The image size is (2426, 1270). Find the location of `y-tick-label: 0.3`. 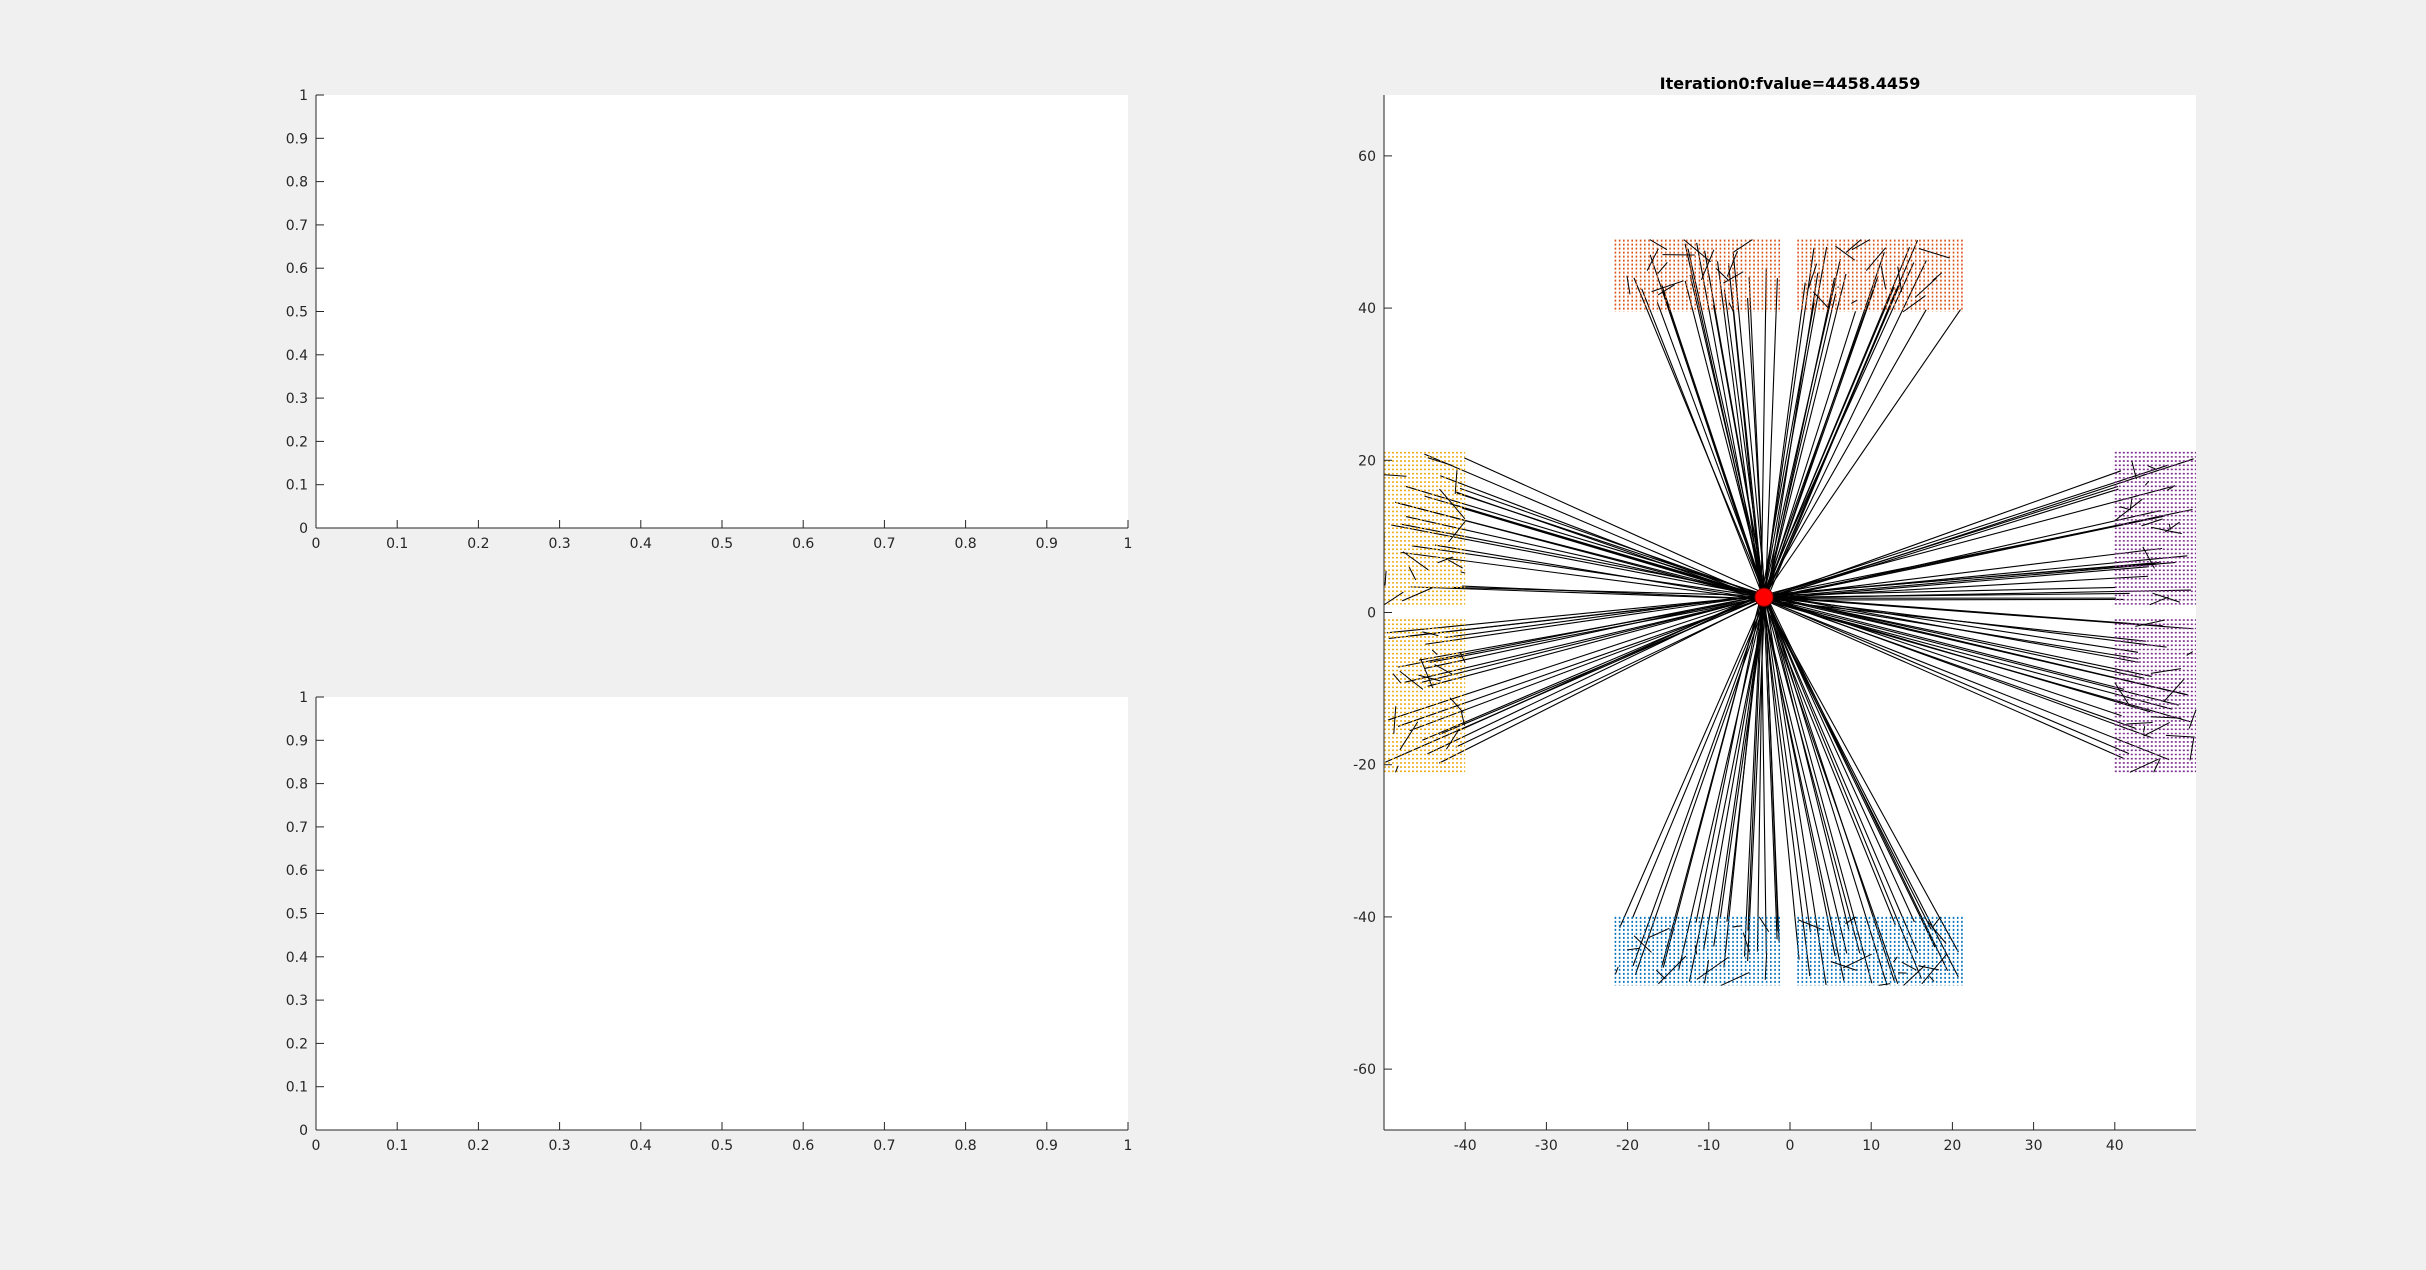

y-tick-label: 0.3 is located at coordinates (297, 1001).